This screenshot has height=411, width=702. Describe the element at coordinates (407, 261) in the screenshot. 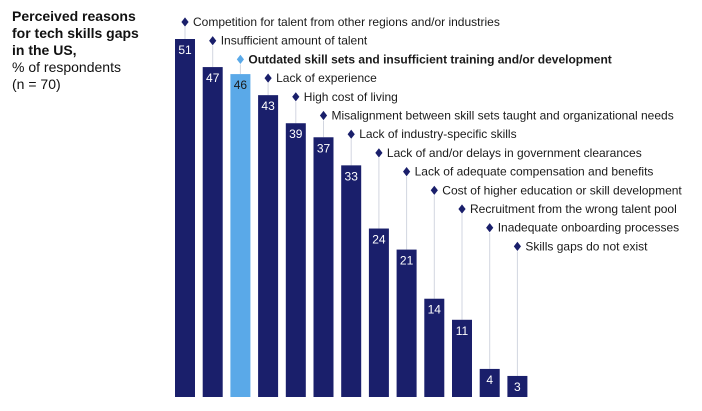

I see `bar-value-label: 21` at that location.